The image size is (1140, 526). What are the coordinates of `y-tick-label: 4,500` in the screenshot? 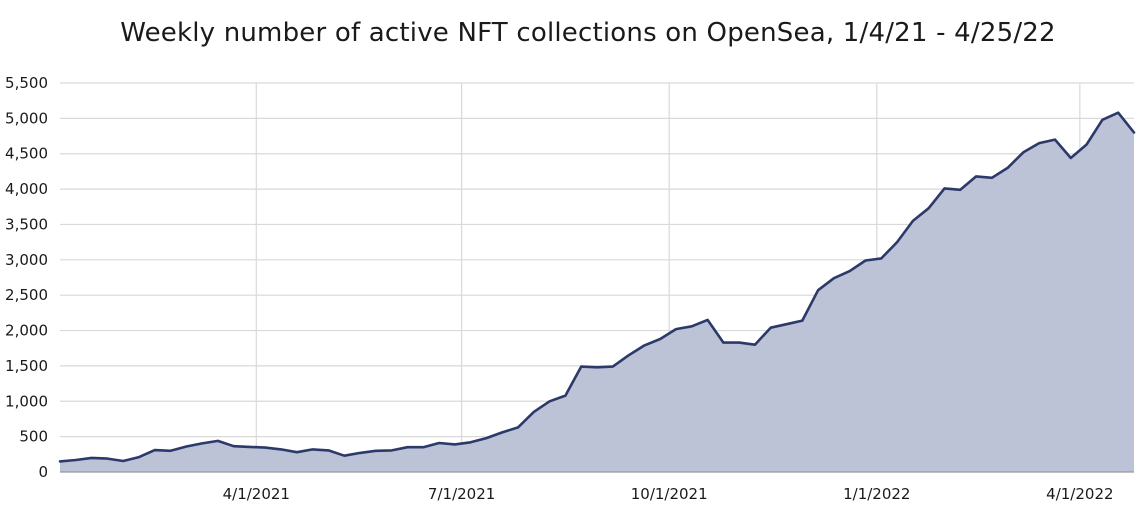 It's located at (26, 154).